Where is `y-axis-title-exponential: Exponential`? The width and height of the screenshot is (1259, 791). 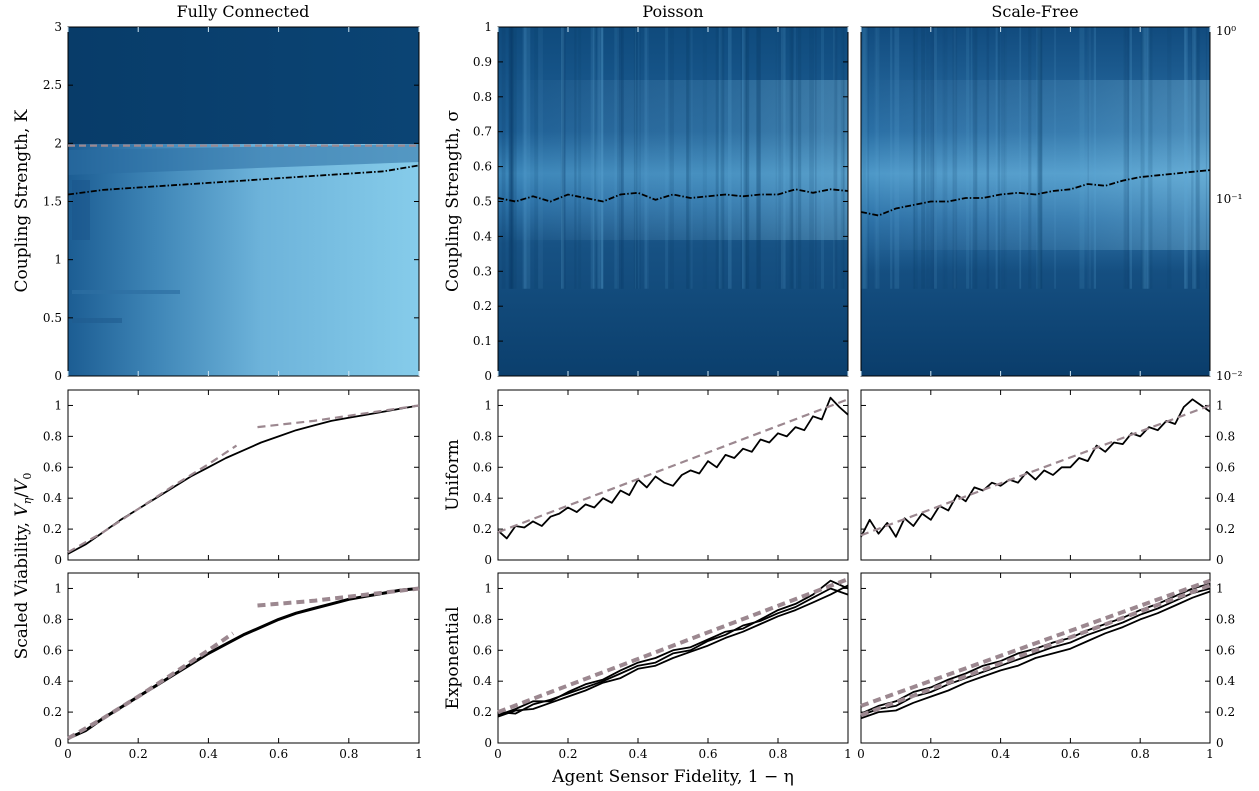 y-axis-title-exponential: Exponential is located at coordinates (453, 658).